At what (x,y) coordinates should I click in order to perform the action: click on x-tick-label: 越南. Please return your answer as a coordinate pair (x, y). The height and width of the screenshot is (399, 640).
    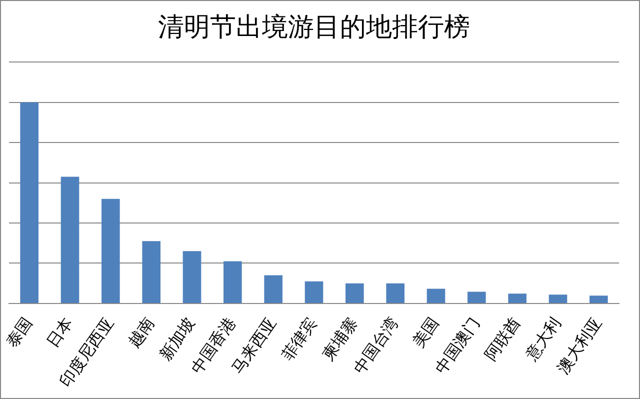
    Looking at the image, I should click on (141, 332).